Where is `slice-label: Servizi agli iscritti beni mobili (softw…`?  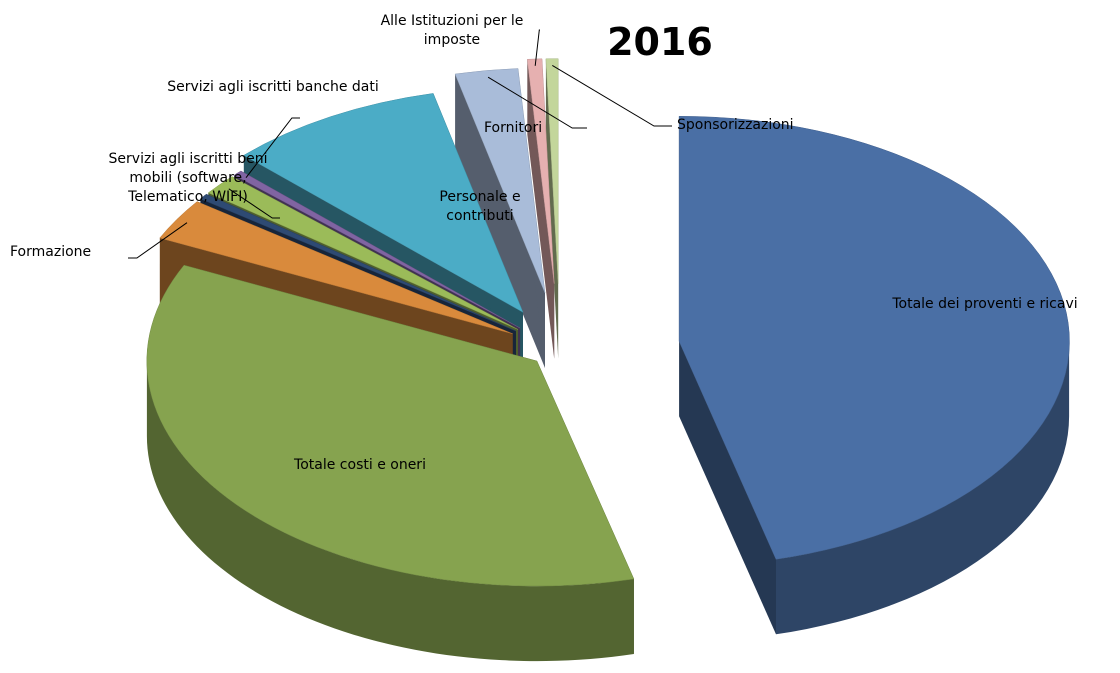 slice-label: Servizi agli iscritti beni mobili (softw… is located at coordinates (188, 178).